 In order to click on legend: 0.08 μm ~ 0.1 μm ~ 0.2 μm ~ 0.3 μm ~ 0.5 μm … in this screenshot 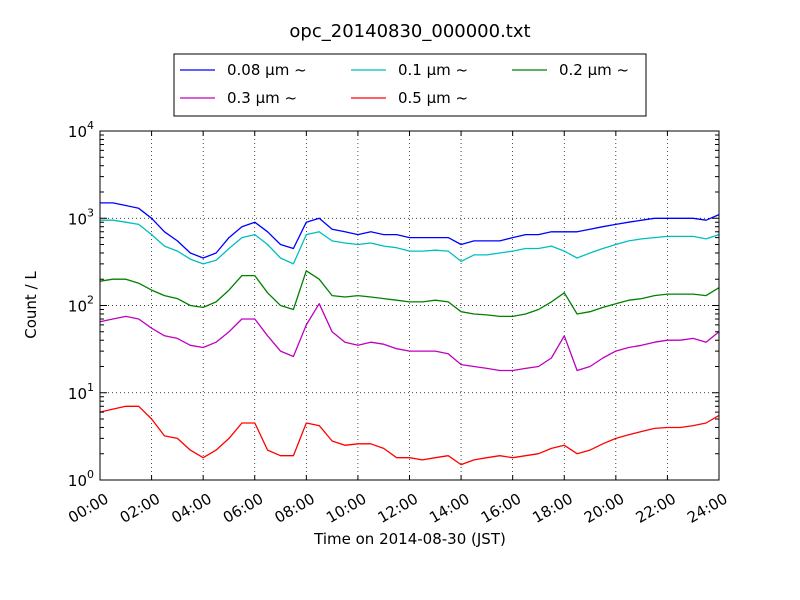, I will do `click(410, 85)`.